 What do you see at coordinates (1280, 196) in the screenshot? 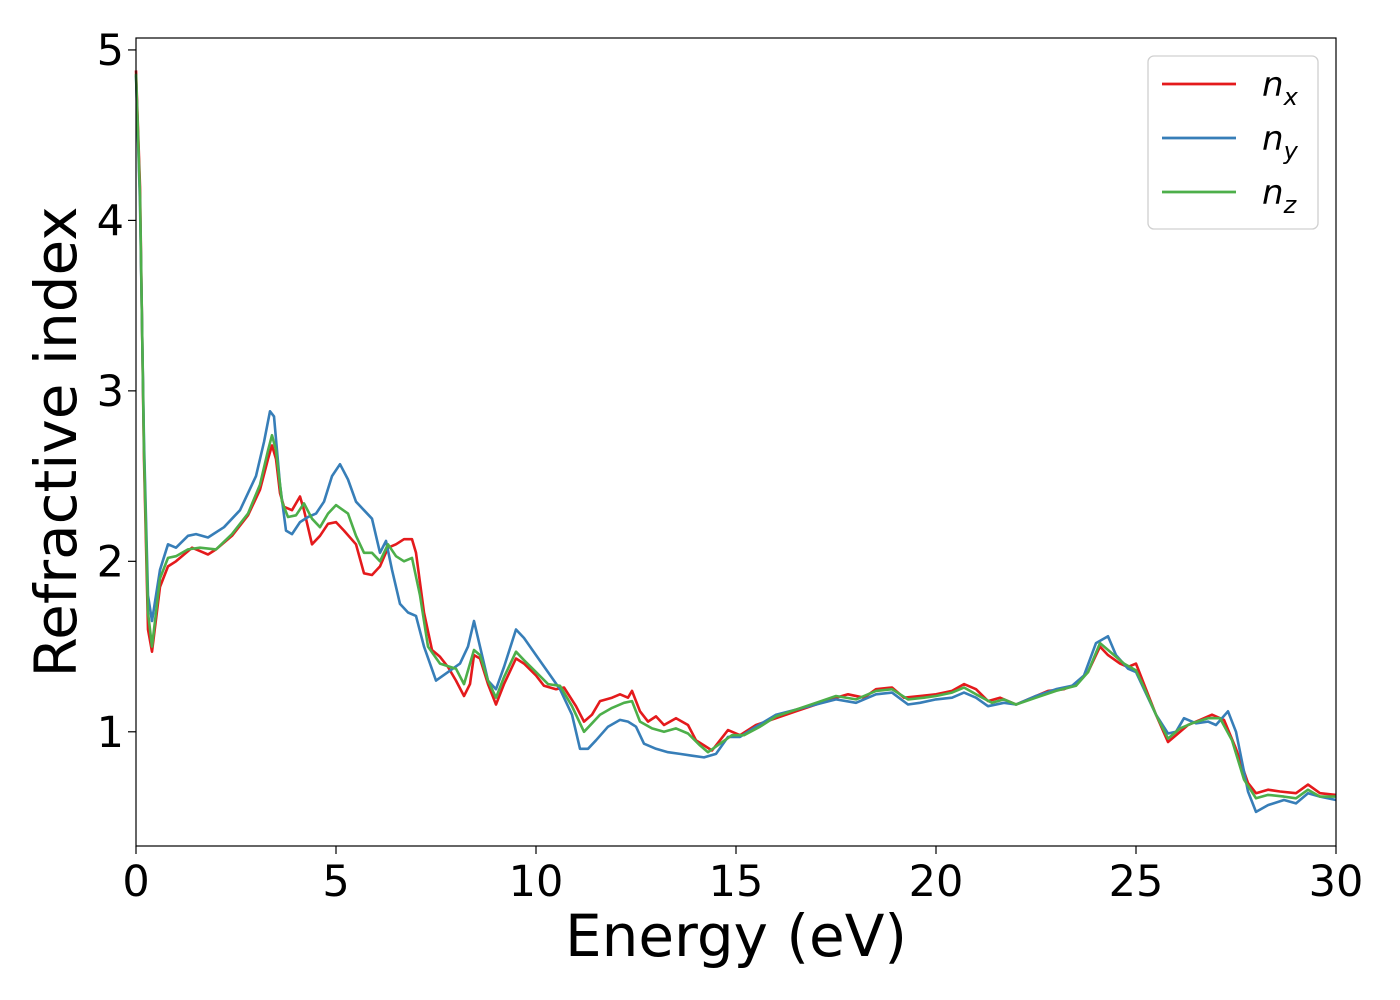
I see `legend-label-z: nz` at bounding box center [1280, 196].